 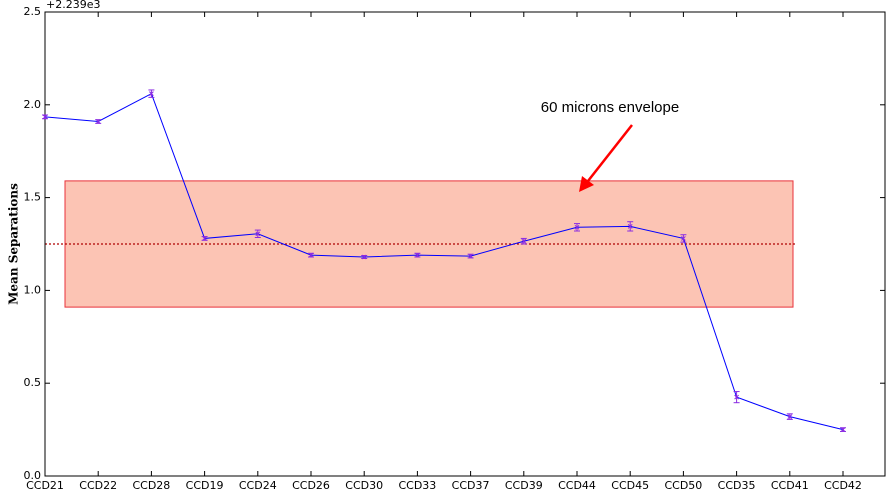 I want to click on y-tick-label: 1.0, so click(x=33, y=289).